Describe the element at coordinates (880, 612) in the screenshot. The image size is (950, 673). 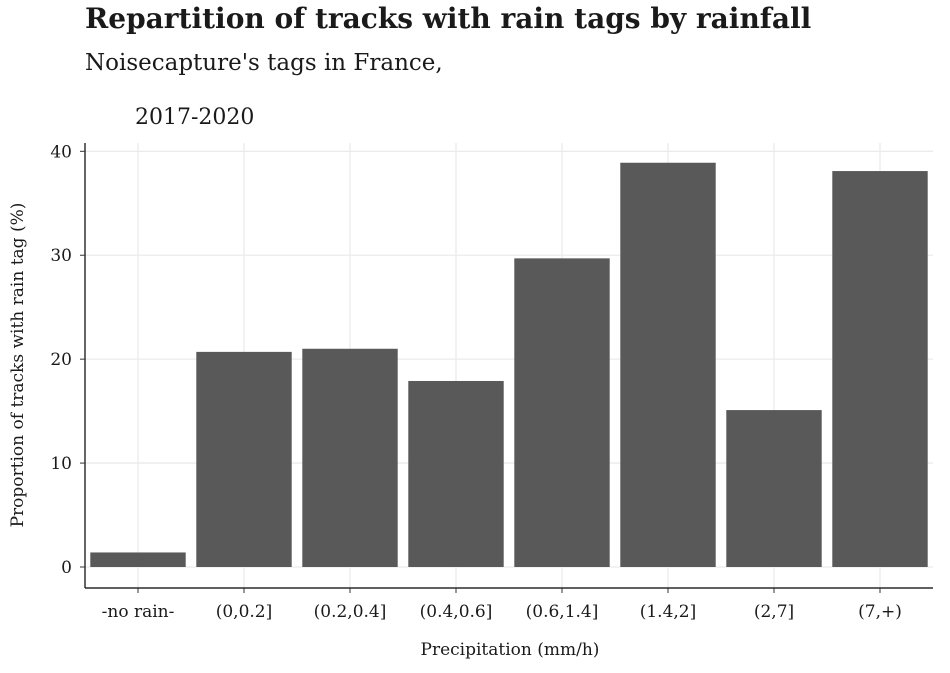
I see `x-tick-label: (7,+)` at that location.